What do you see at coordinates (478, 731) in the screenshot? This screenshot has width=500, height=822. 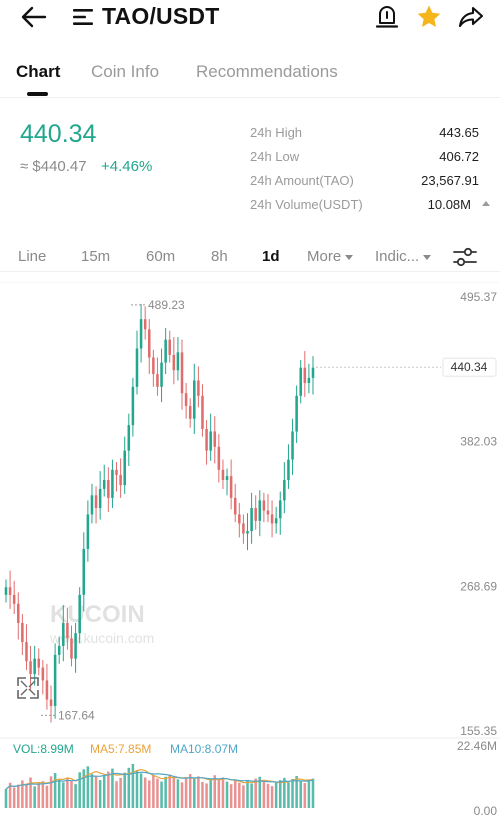 I see `y-tick-label: 155.35` at bounding box center [478, 731].